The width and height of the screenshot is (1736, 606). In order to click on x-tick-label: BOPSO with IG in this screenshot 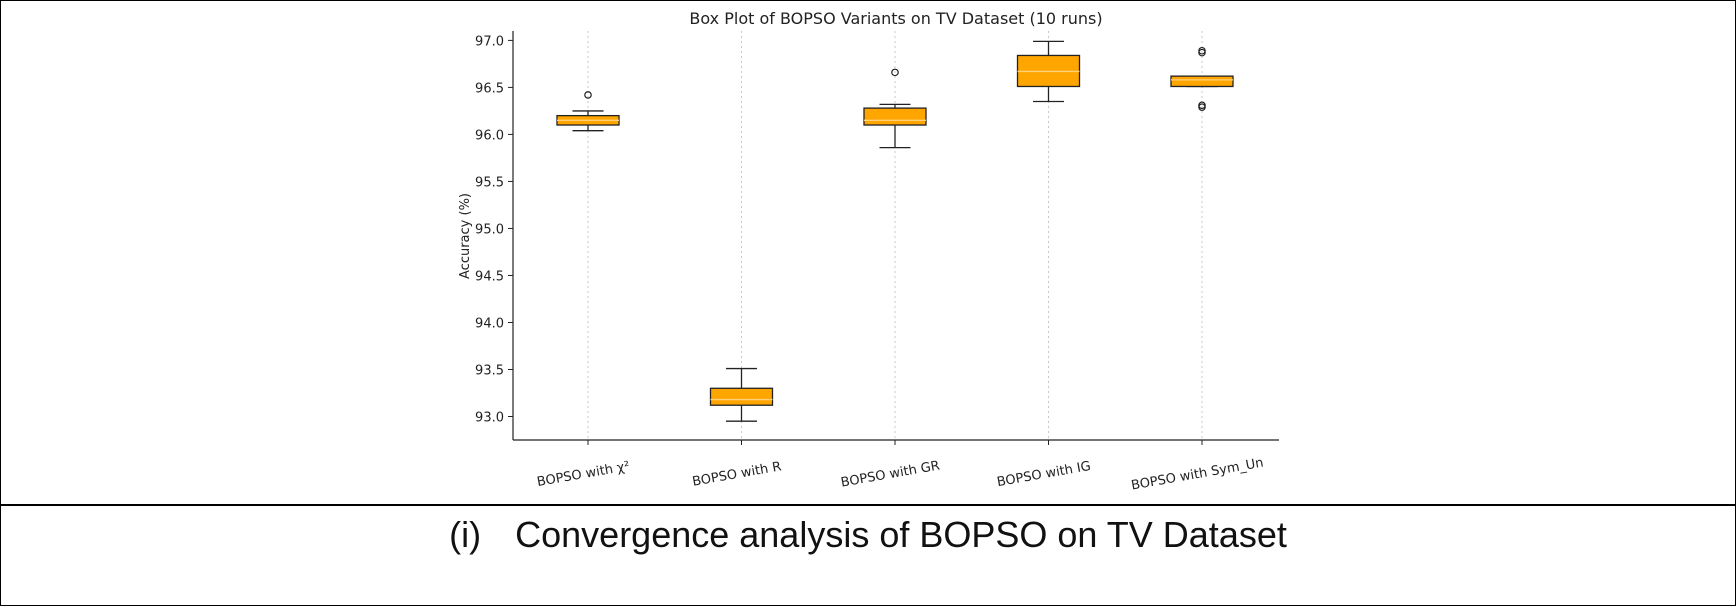, I will do `click(1044, 474)`.